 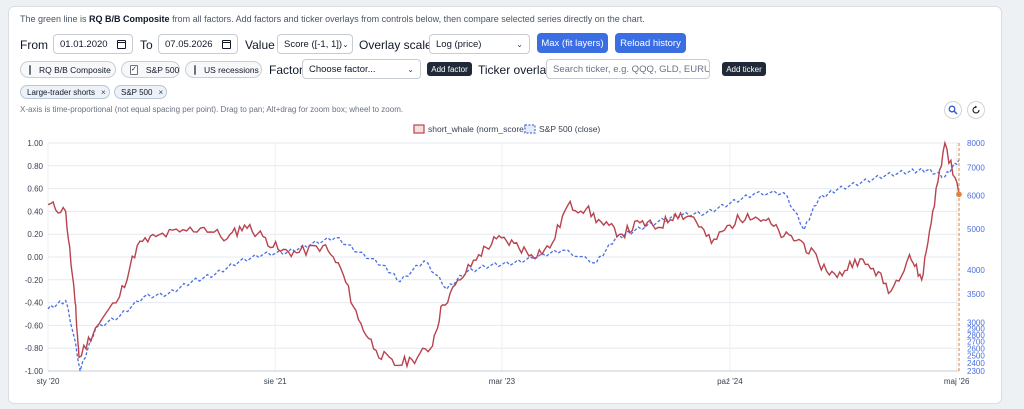 What do you see at coordinates (631, 69) in the screenshot?
I see `ticker-search-placeholder: Search ticker, e.g. QQQ, GLD, EURUSD` at bounding box center [631, 69].